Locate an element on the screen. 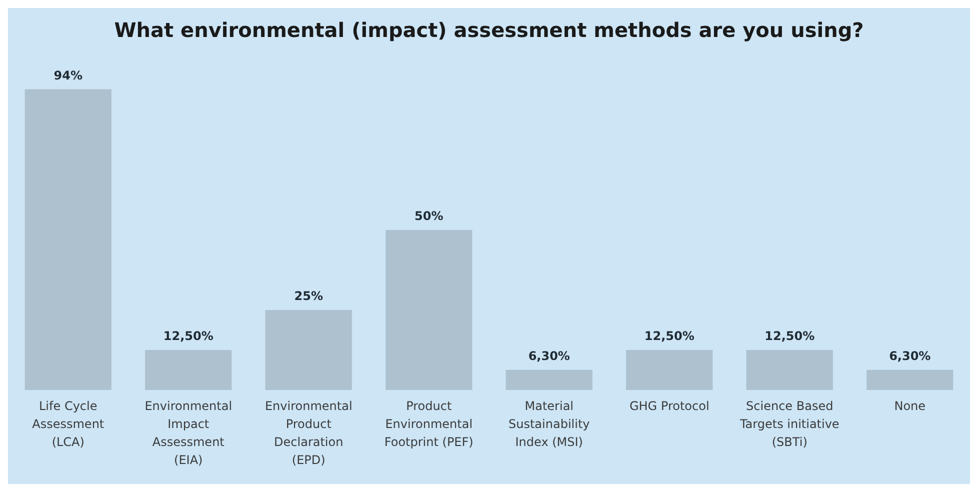 Image resolution: width=978 pixels, height=492 pixels. data-label: 50% is located at coordinates (429, 216).